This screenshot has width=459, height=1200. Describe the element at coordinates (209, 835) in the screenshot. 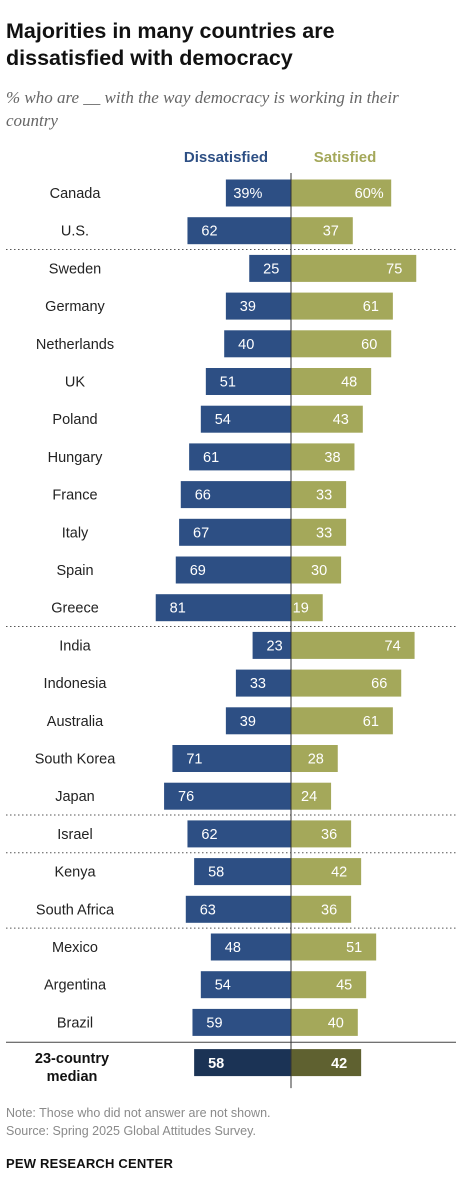

I see `value-dissatisfied-israel: 62` at that location.